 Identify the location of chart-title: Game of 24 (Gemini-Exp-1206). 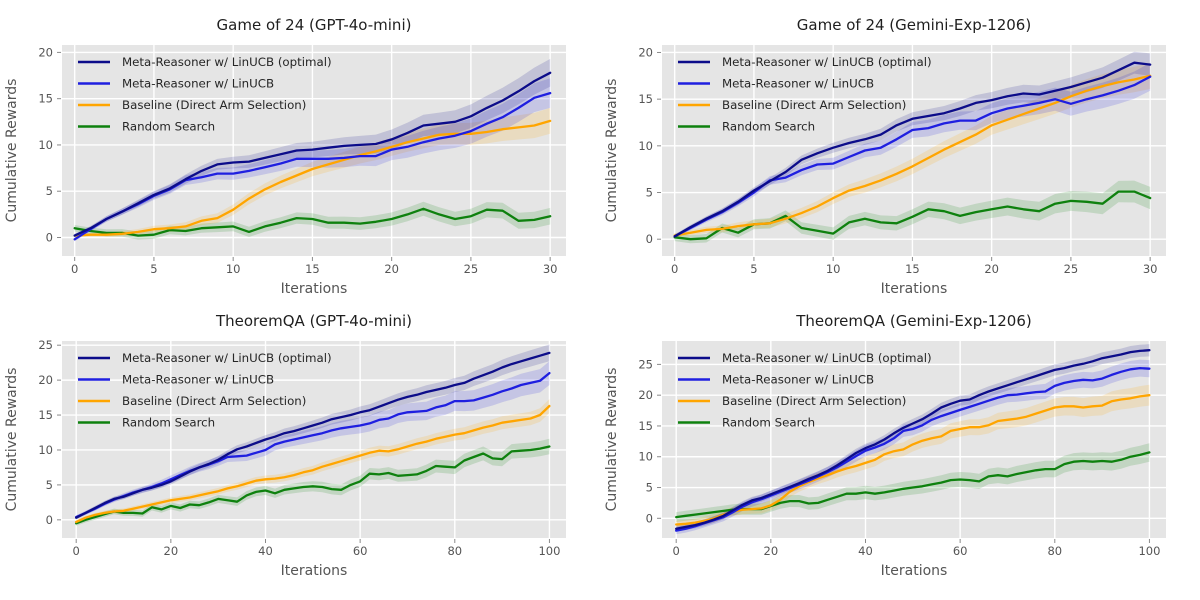
(914, 25).